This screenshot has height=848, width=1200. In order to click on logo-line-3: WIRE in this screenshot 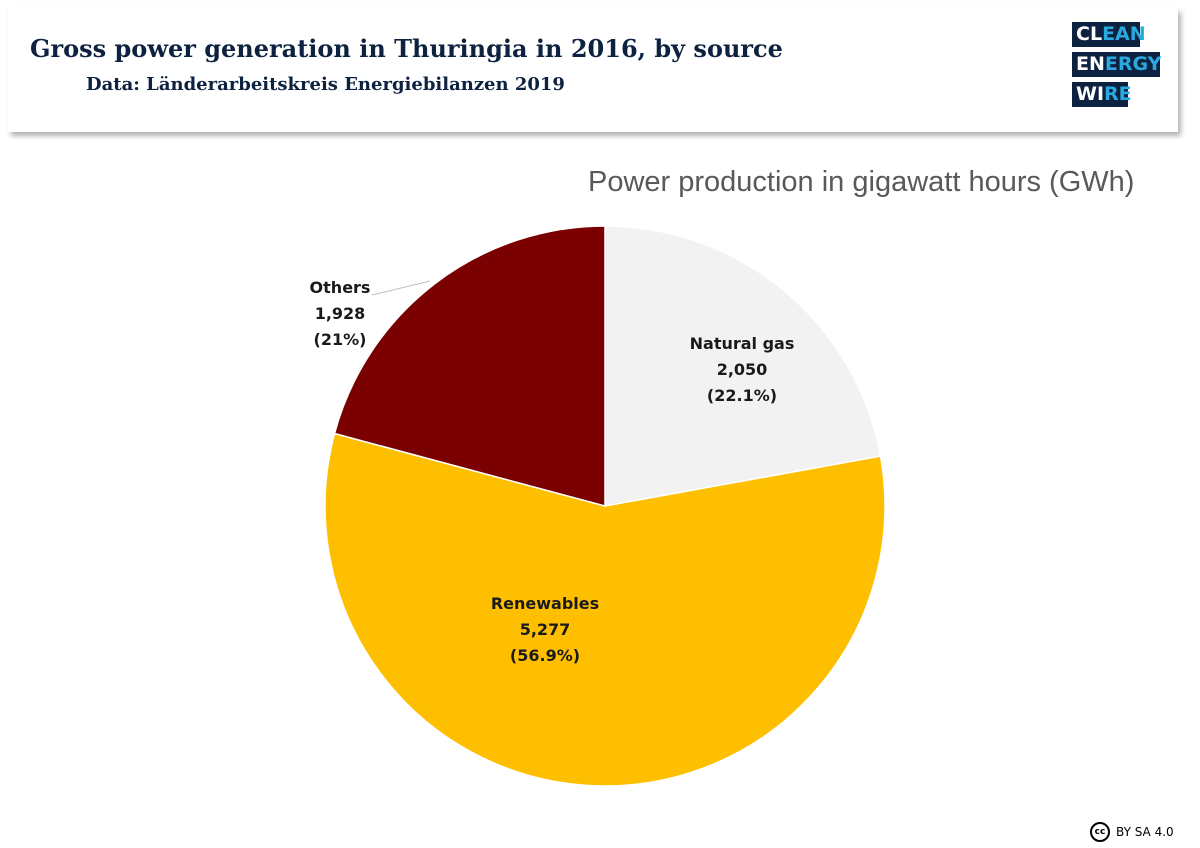, I will do `click(1102, 94)`.